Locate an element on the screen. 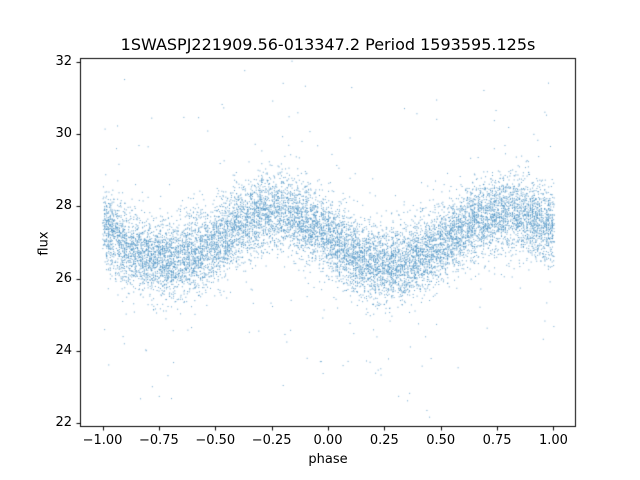  x-tick-label: 0.75 is located at coordinates (497, 440).